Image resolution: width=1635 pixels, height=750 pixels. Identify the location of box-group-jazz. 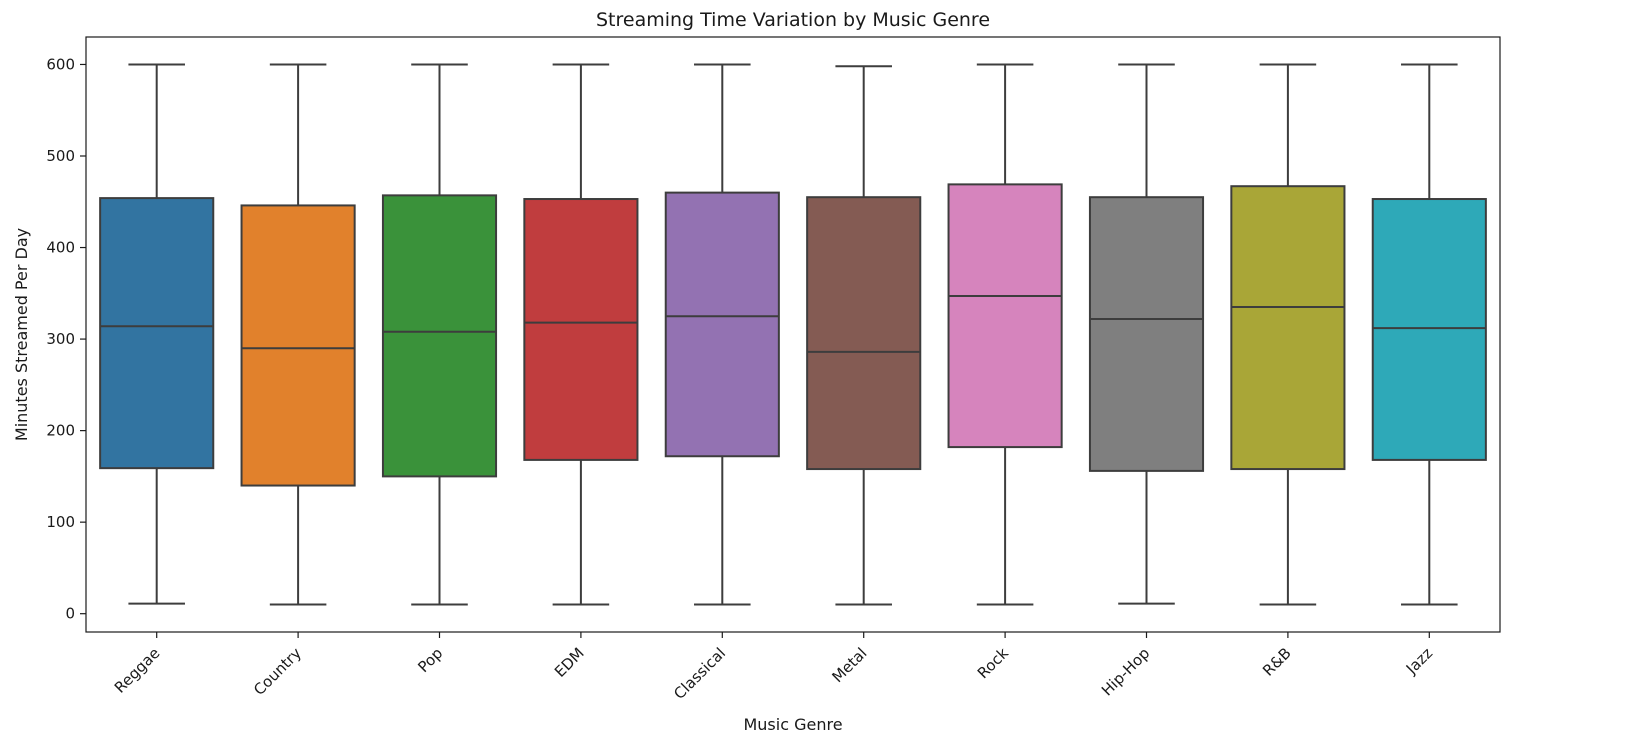
(1429, 334).